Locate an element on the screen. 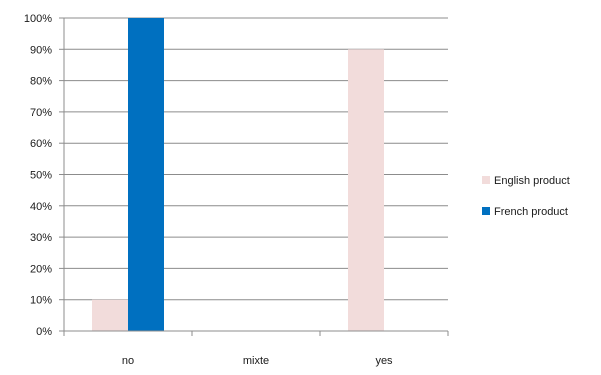 Image resolution: width=601 pixels, height=375 pixels. y-tick-label: 70% is located at coordinates (41, 113).